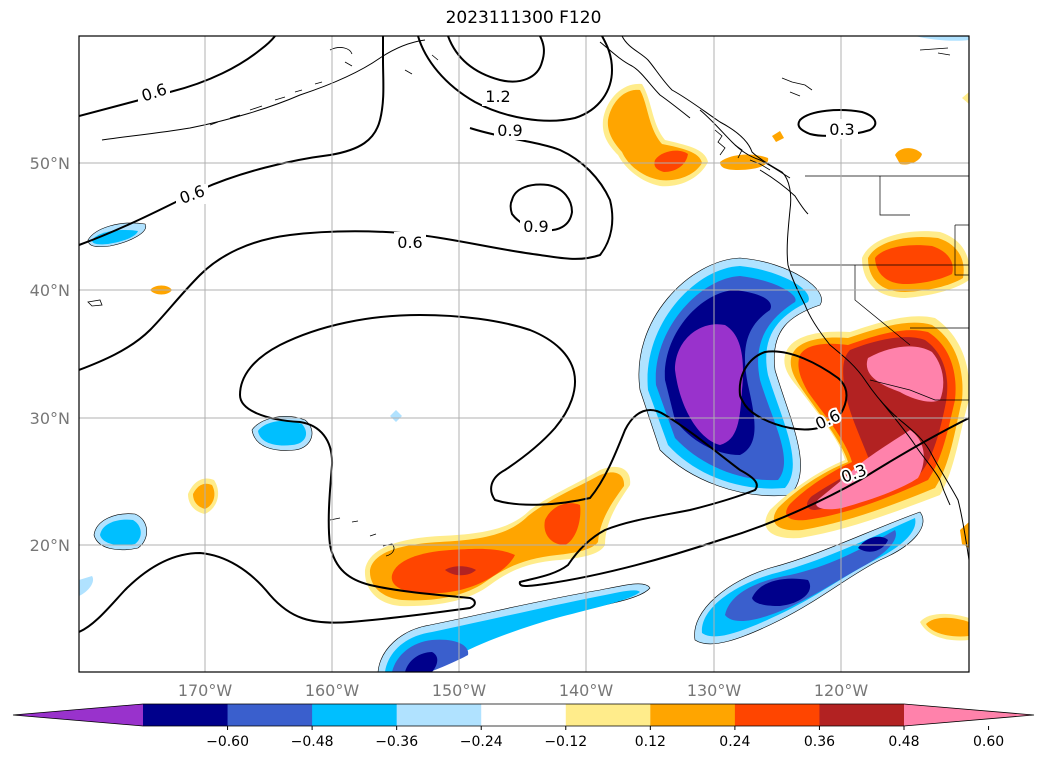 Image resolution: width=1047 pixels, height=765 pixels. I want to click on lon-label: 130°W, so click(714, 690).